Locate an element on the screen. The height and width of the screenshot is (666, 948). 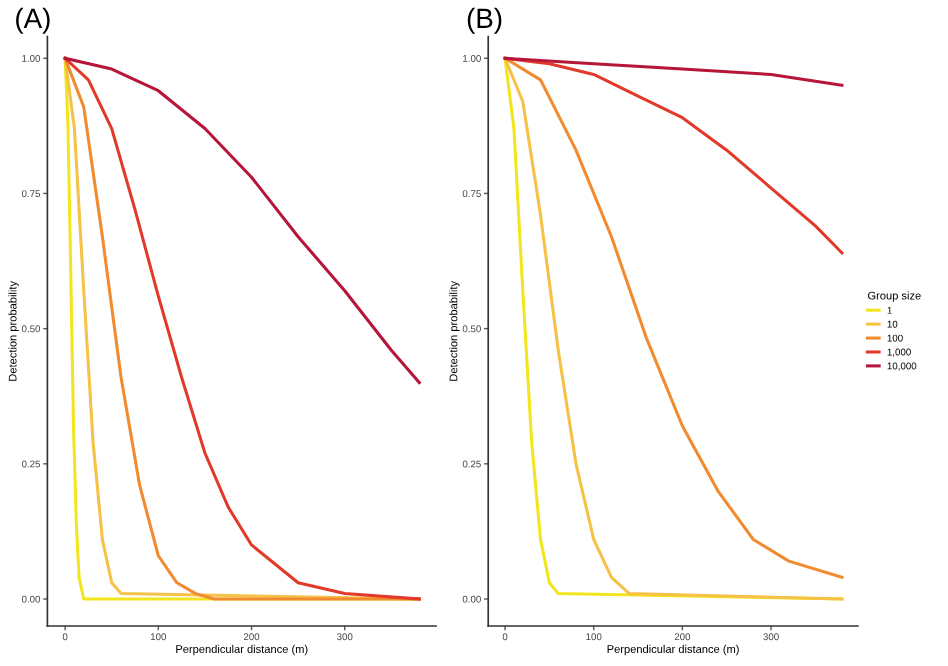
chart-title: (A) is located at coordinates (33, 20).